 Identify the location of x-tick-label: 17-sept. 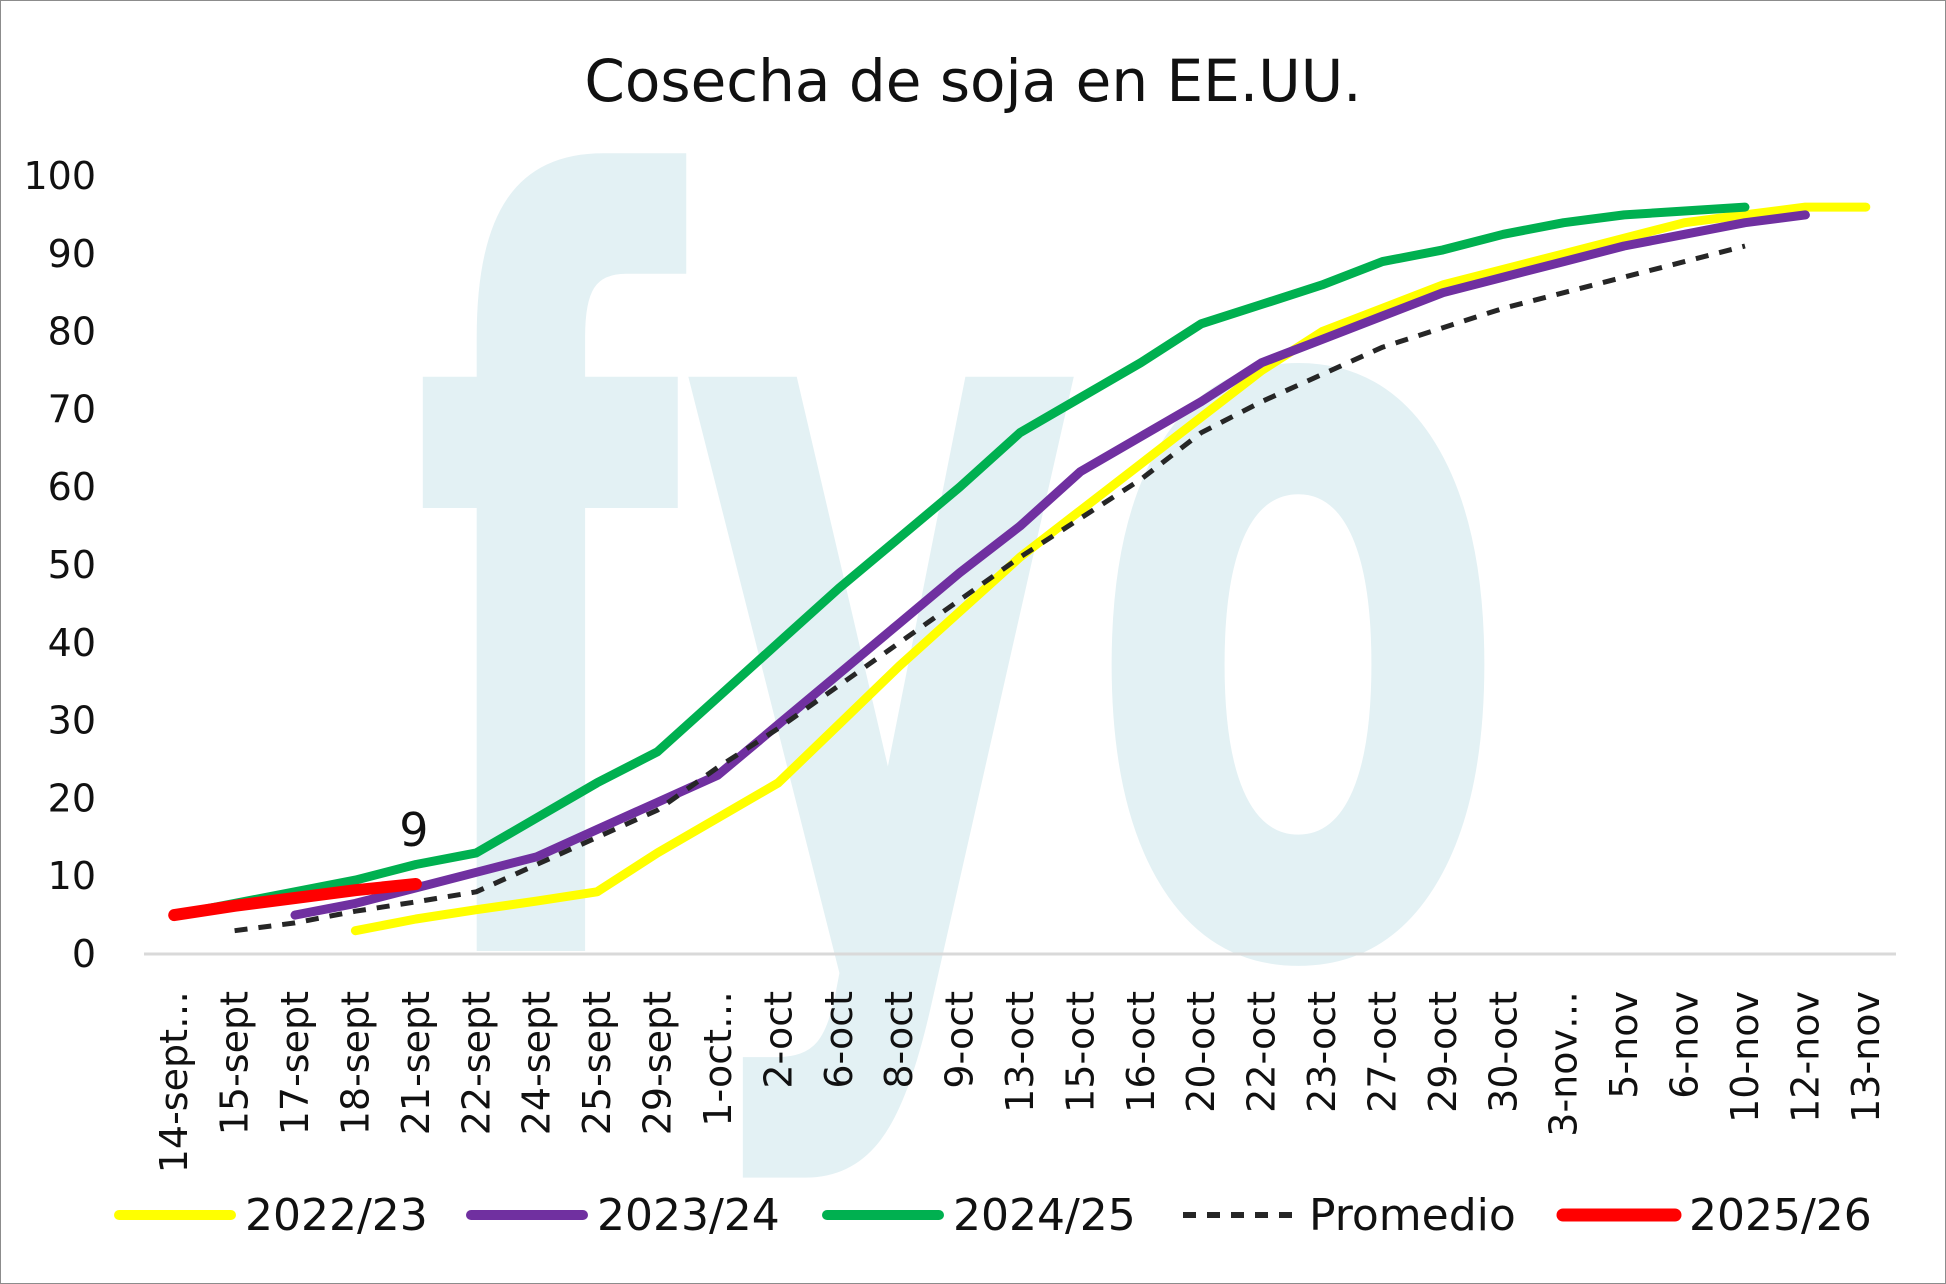
(295, 1063).